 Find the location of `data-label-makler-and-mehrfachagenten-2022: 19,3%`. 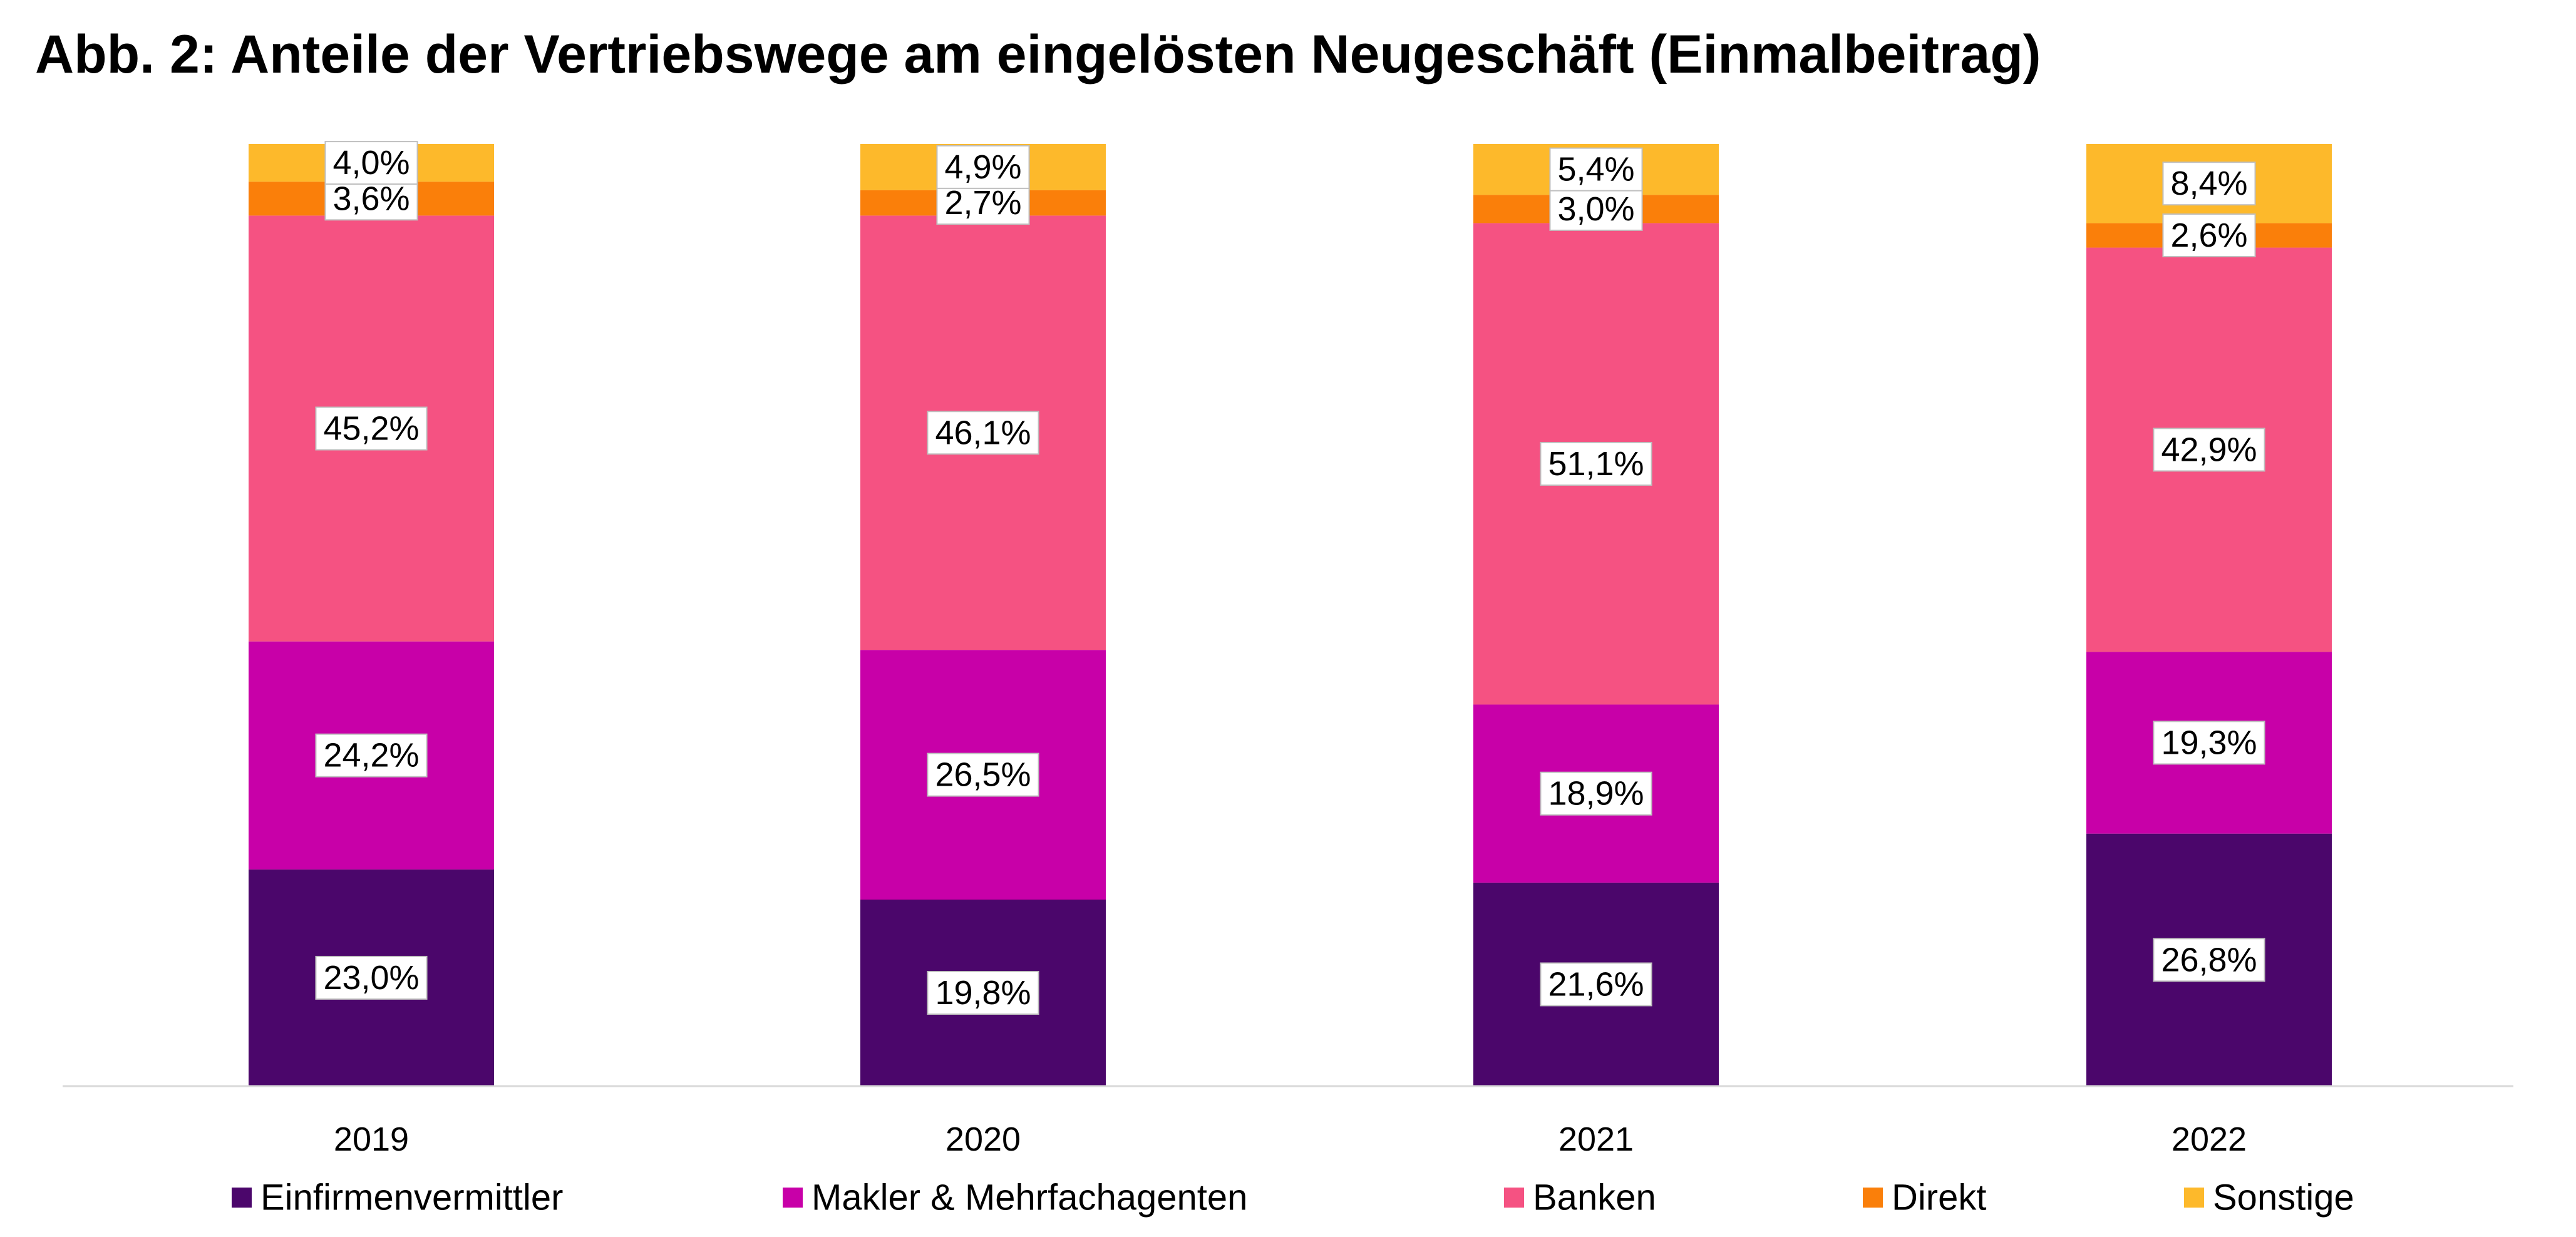

data-label-makler-and-mehrfachagenten-2022: 19,3% is located at coordinates (2209, 743).